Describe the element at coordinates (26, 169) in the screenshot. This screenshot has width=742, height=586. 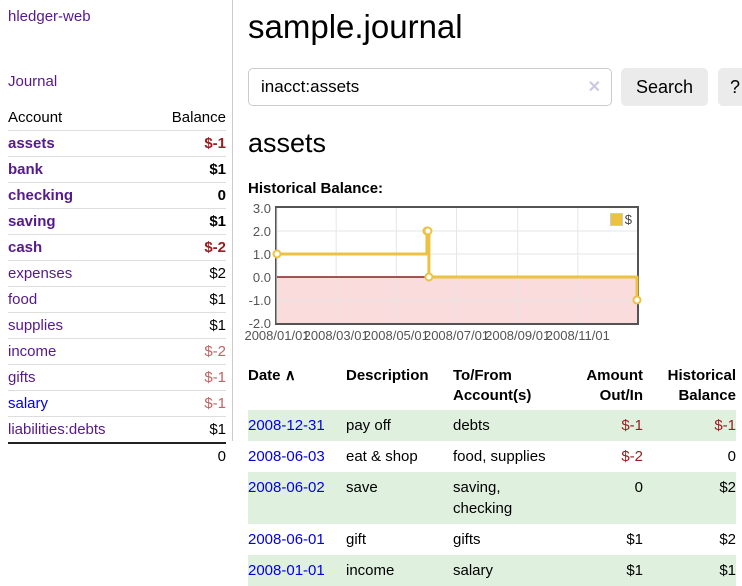
I see `account-link: bank` at that location.